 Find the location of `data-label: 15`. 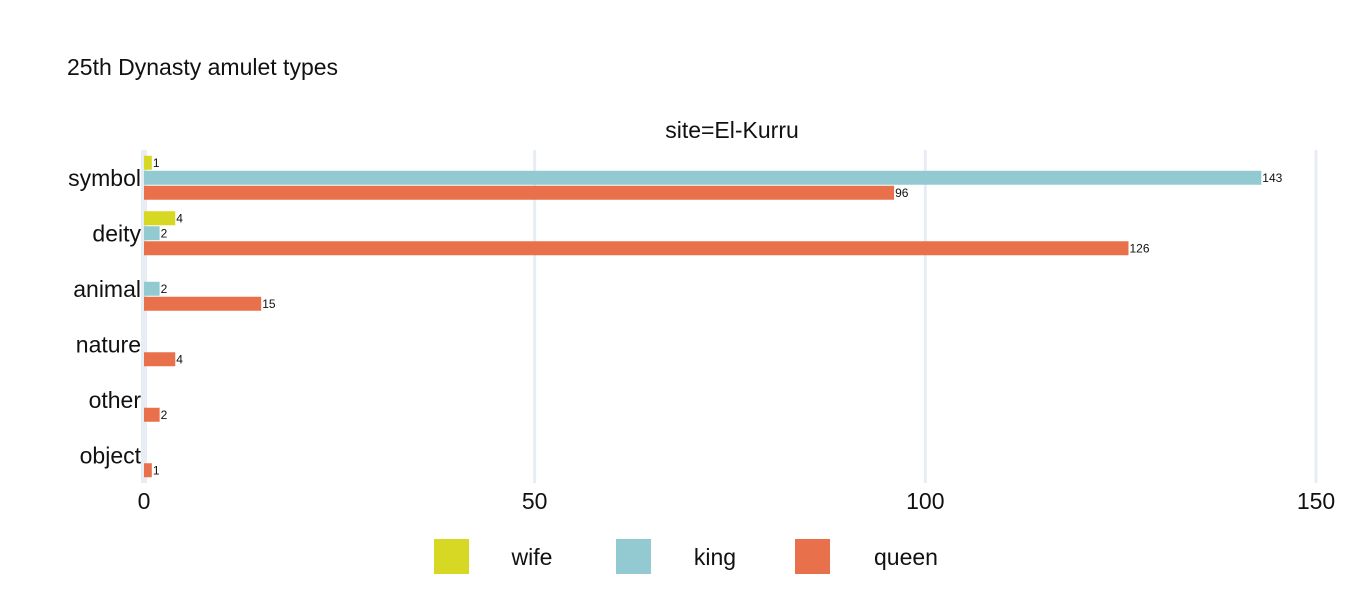

data-label: 15 is located at coordinates (269, 304).